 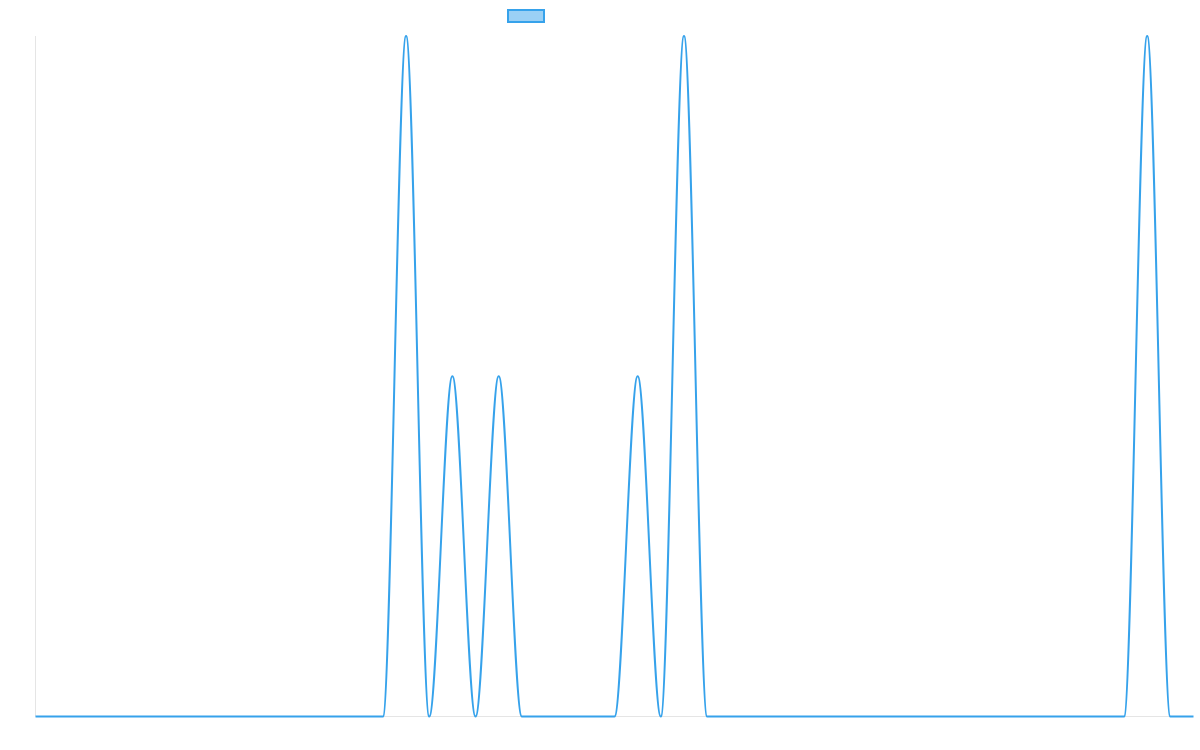 I want to click on legend, so click(x=529, y=16).